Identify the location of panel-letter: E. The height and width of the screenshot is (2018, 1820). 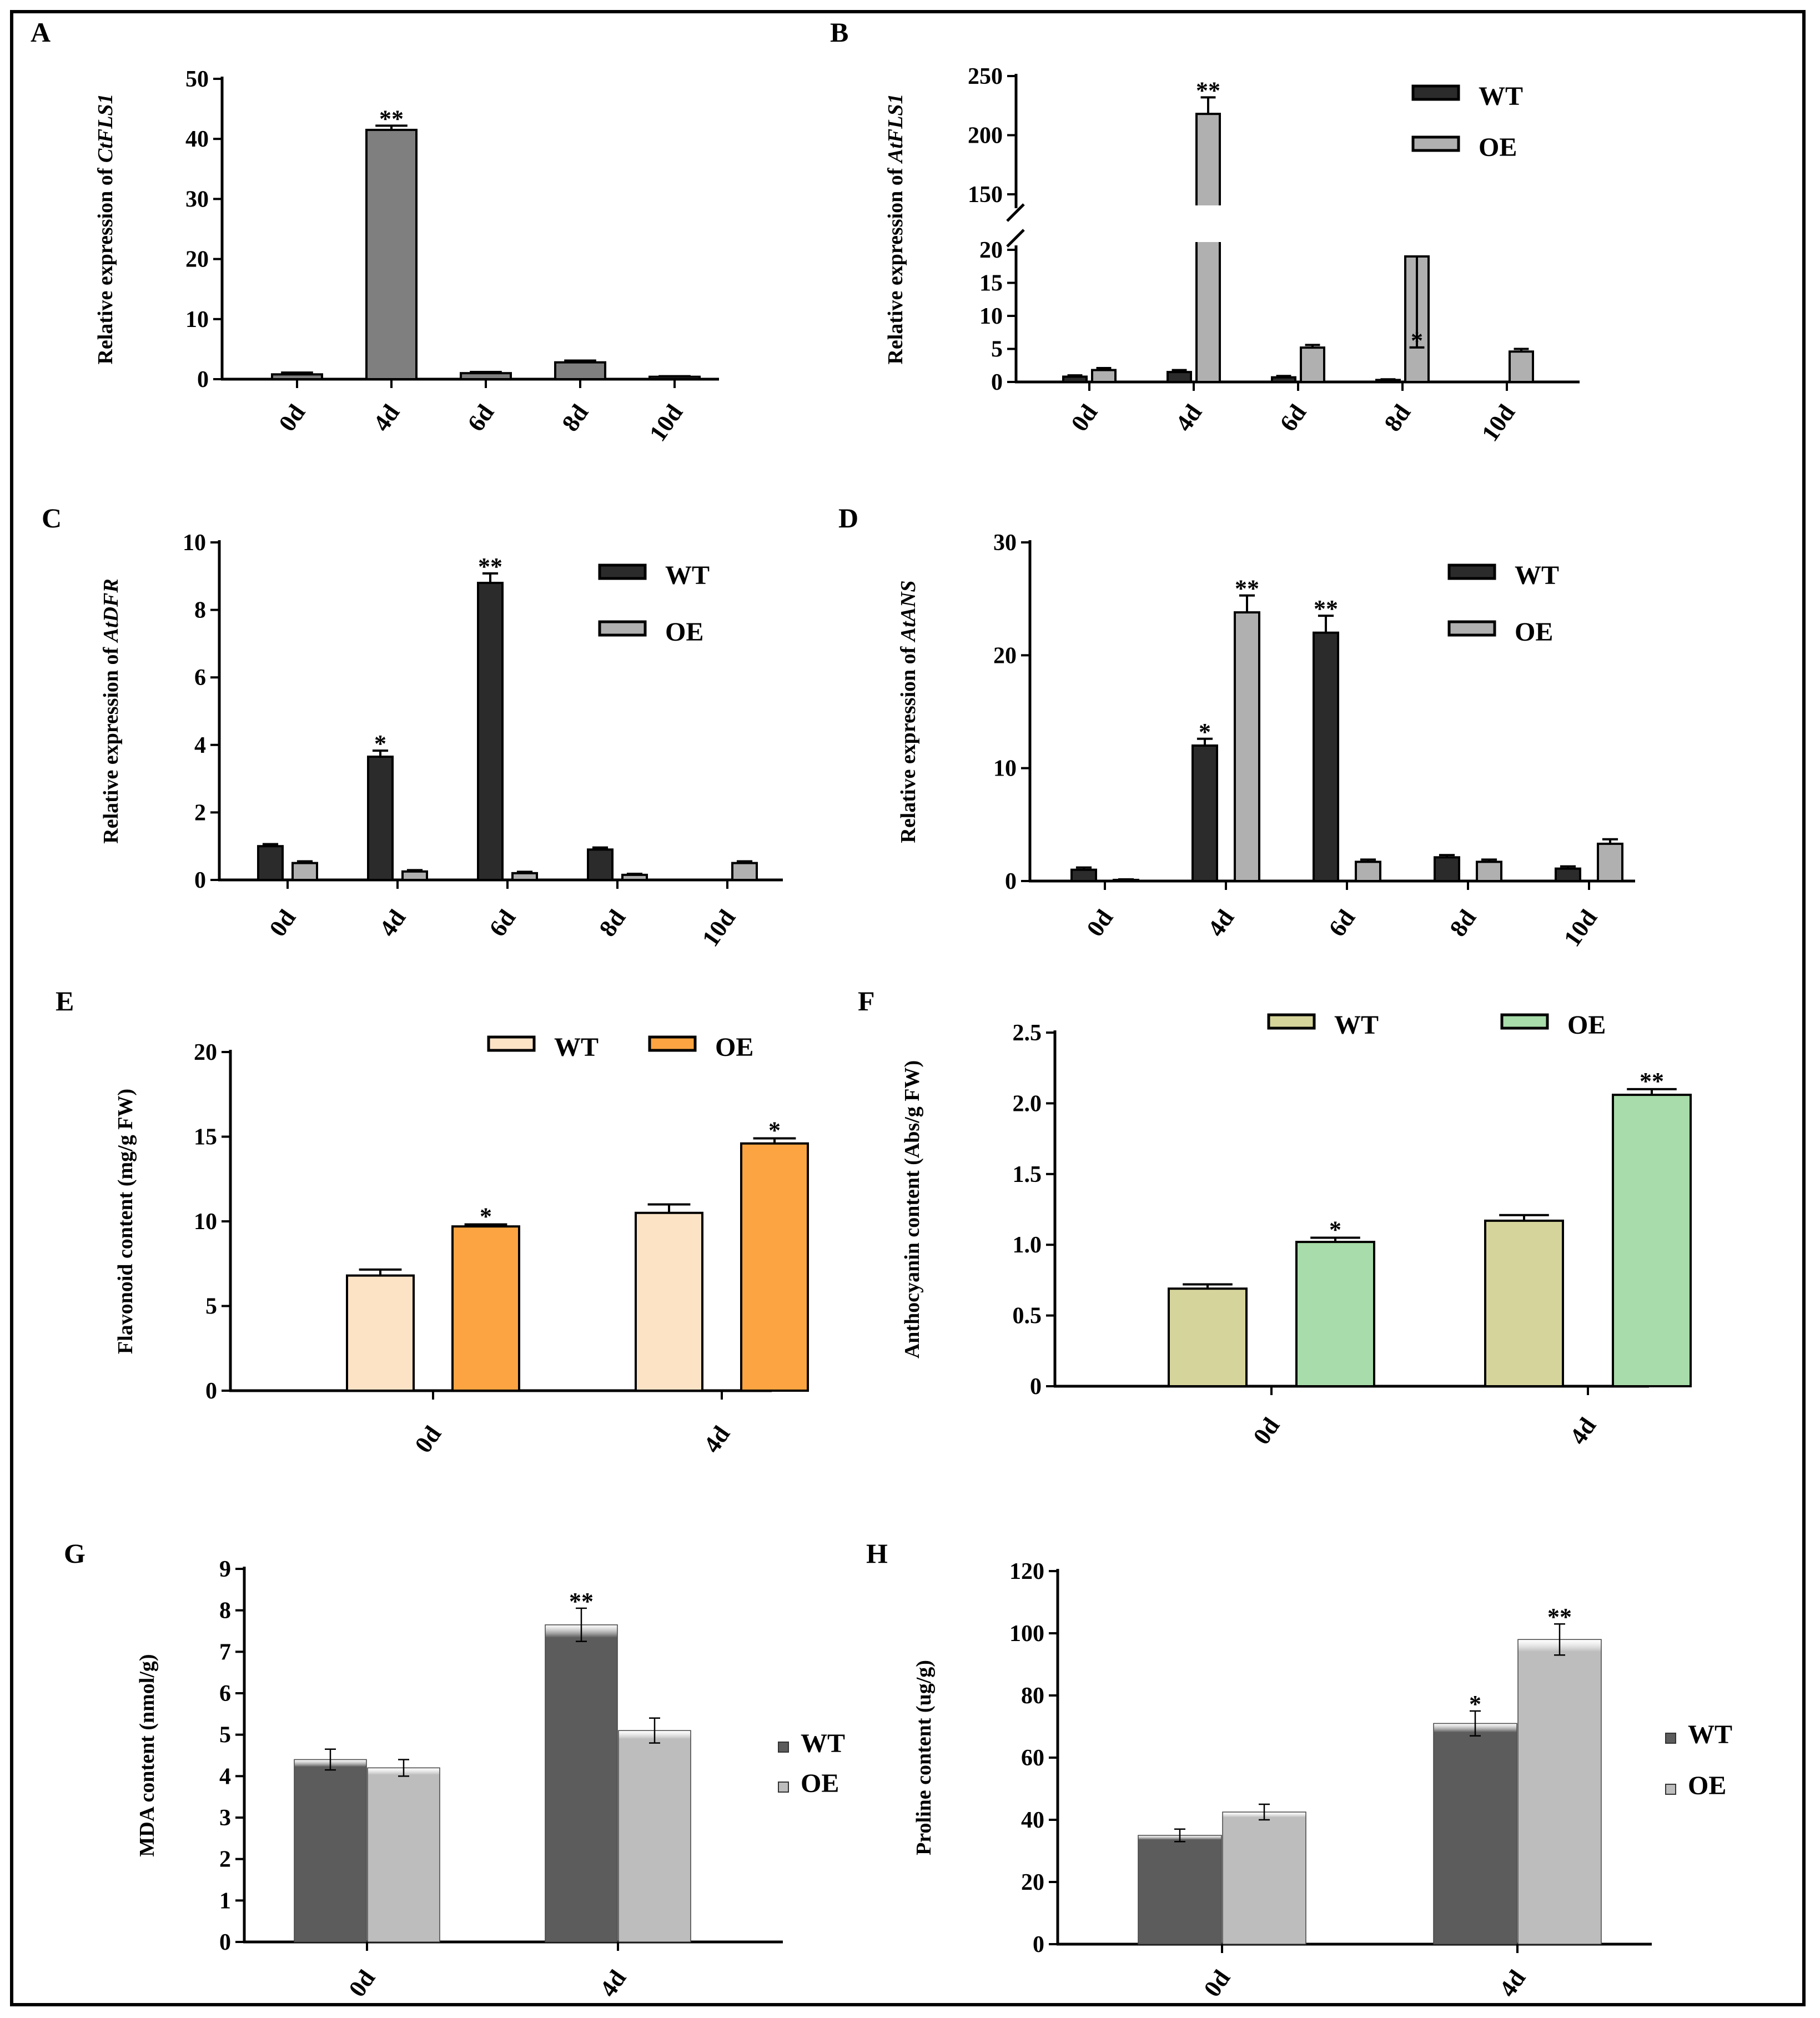
(65, 1001).